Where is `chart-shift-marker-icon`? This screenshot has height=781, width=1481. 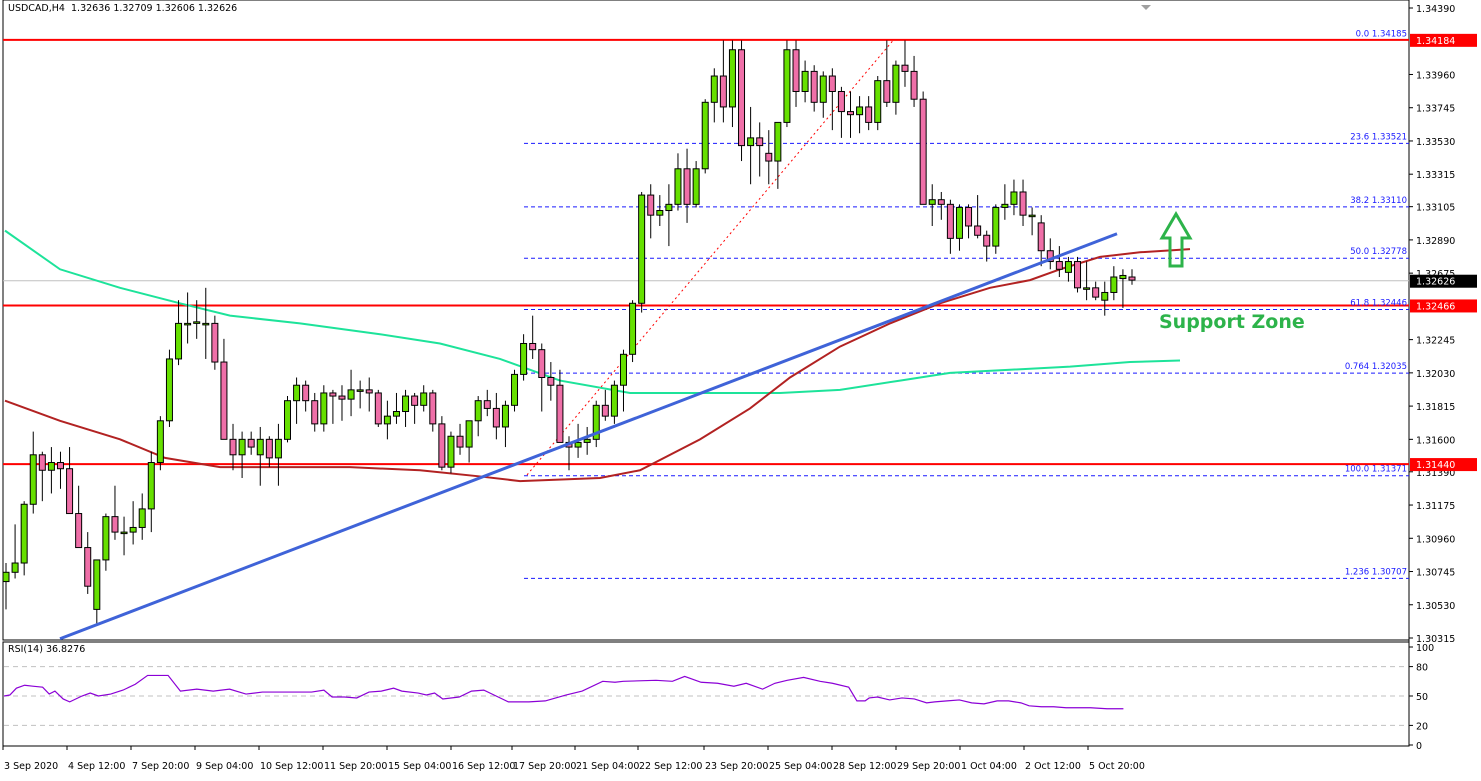 chart-shift-marker-icon is located at coordinates (1146, 7).